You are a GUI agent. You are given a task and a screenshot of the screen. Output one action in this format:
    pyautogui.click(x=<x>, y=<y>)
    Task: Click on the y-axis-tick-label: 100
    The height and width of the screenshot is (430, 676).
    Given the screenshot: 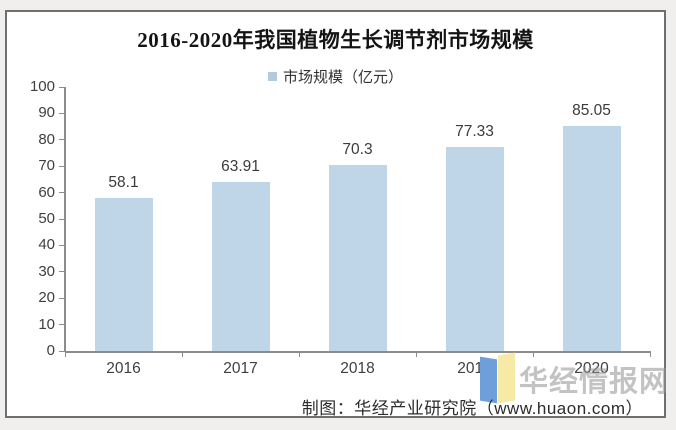 What is the action you would take?
    pyautogui.click(x=42, y=86)
    